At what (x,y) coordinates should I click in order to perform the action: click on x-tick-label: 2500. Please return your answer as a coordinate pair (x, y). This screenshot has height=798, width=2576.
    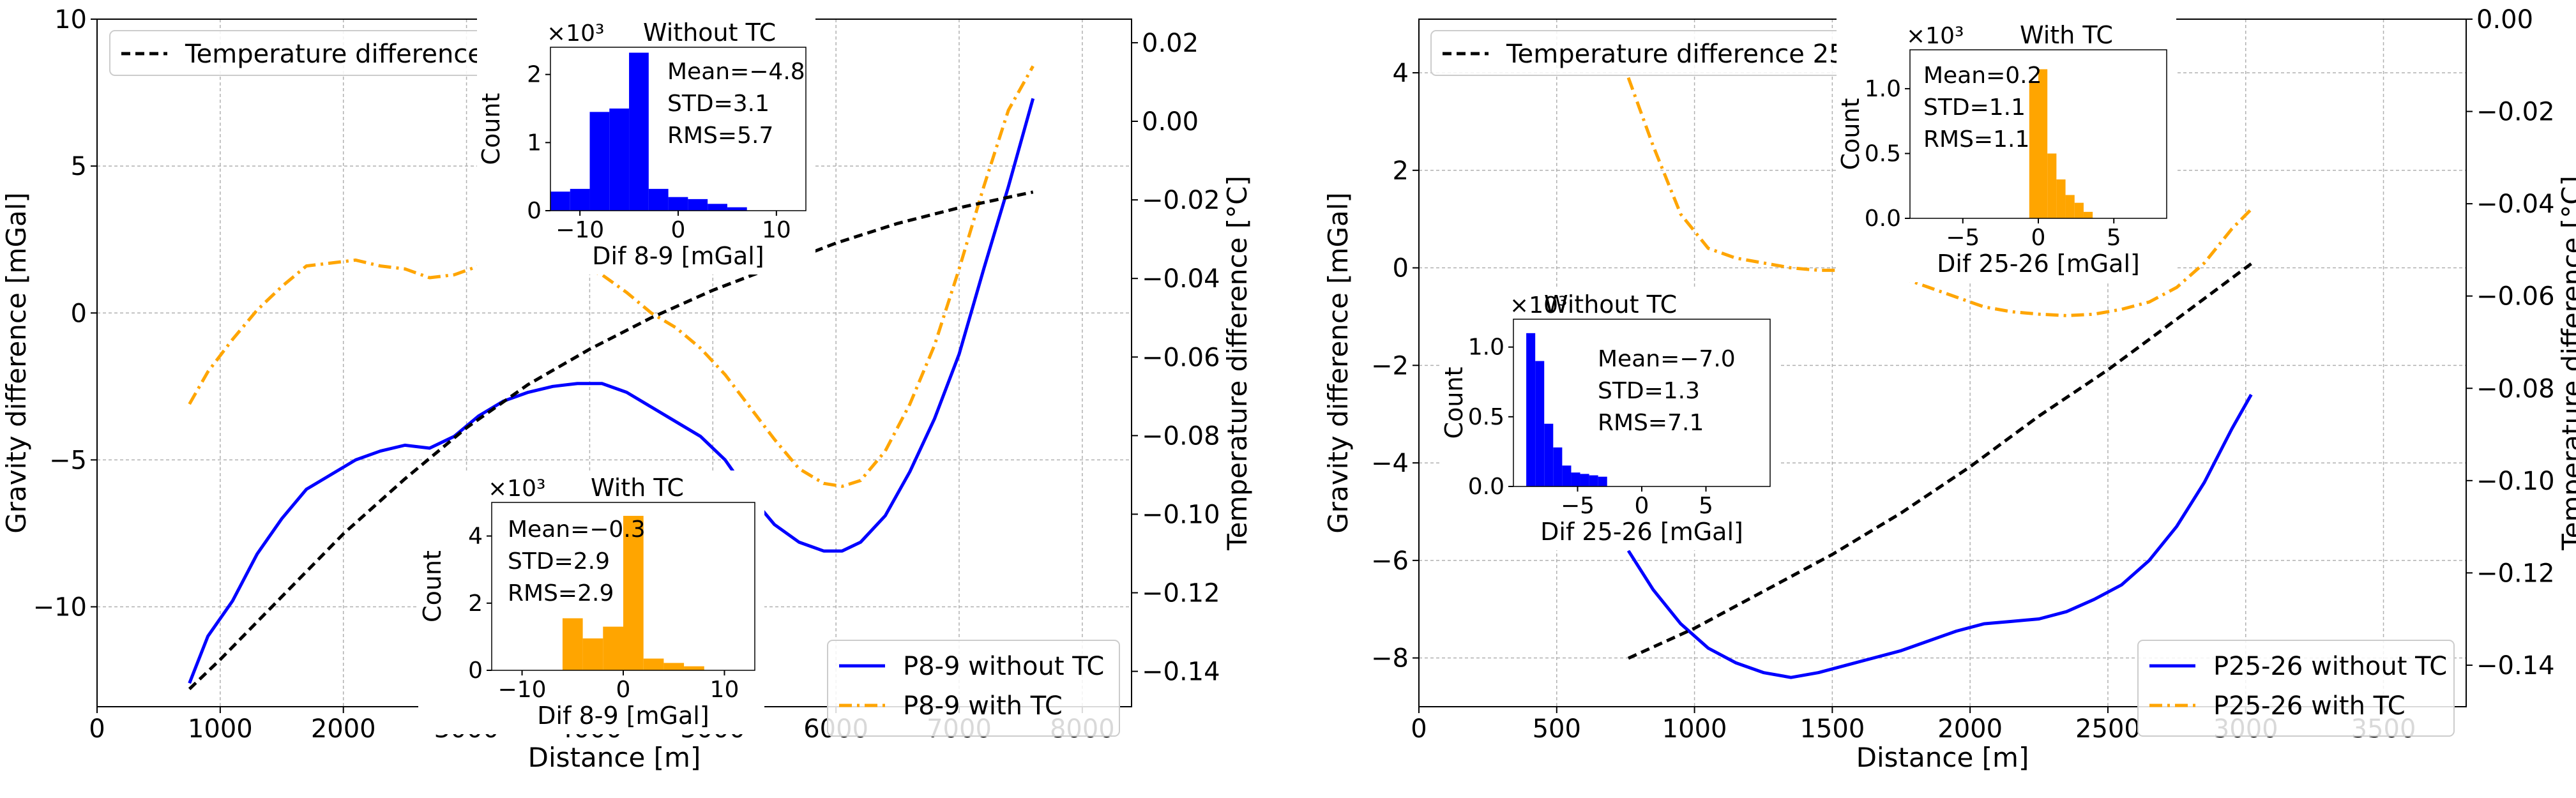
    Looking at the image, I should click on (2107, 729).